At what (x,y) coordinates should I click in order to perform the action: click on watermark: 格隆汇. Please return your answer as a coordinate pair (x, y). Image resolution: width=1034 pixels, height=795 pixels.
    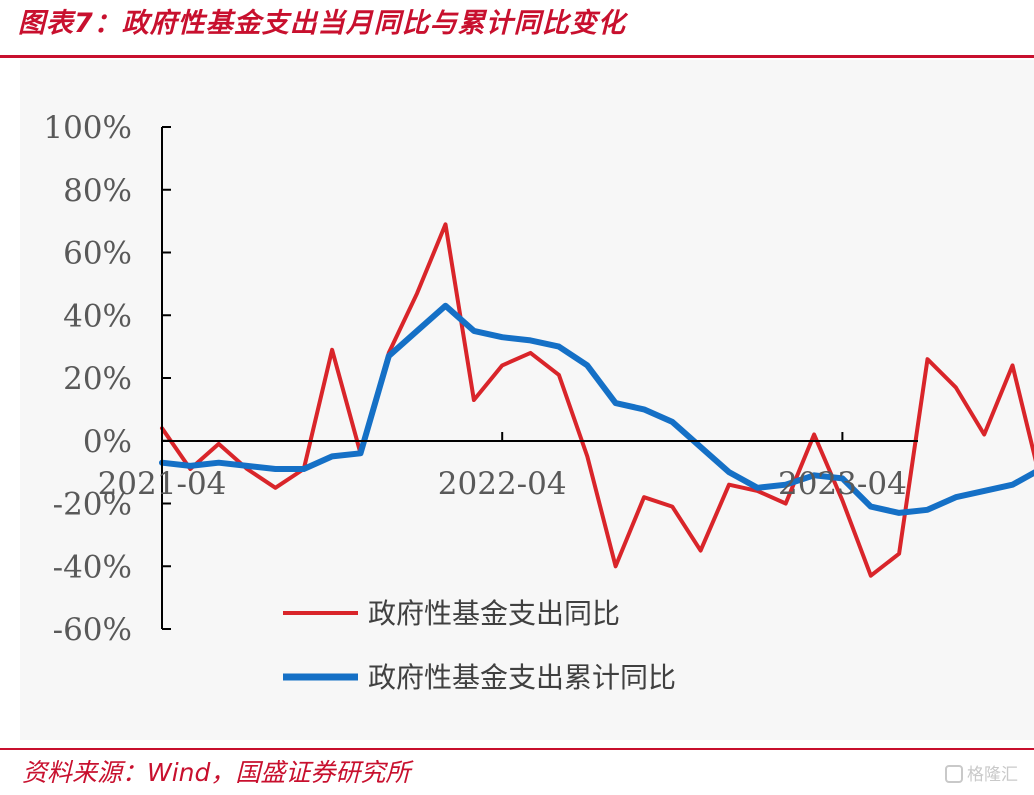
    Looking at the image, I should click on (981, 775).